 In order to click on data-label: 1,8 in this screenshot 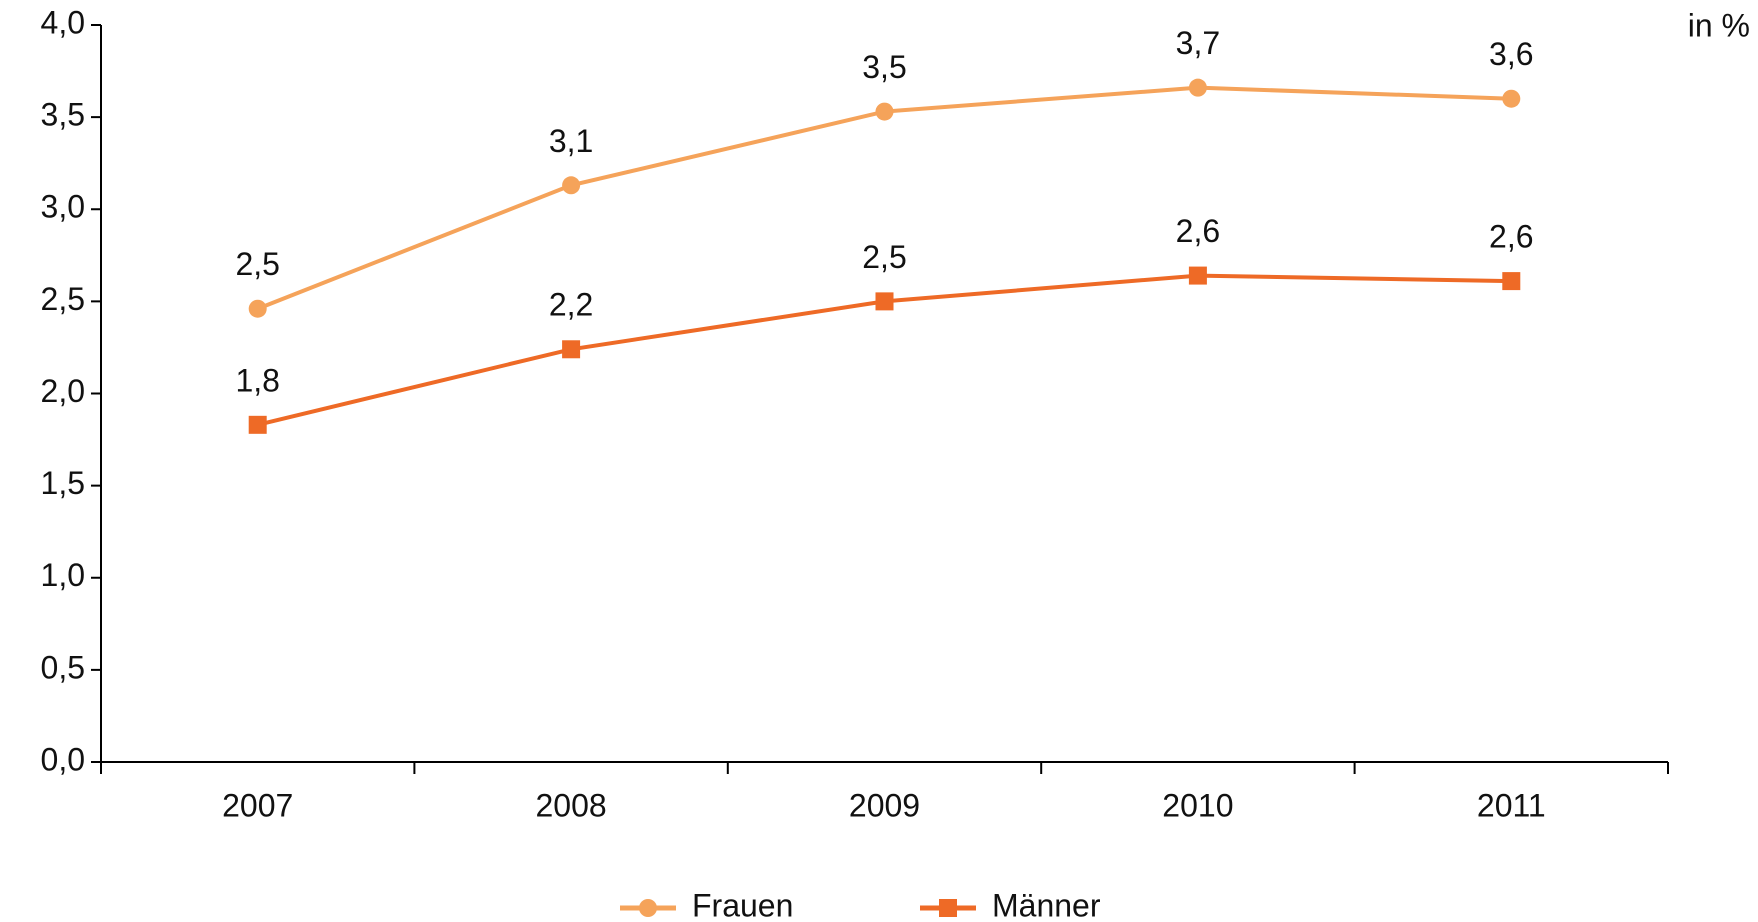, I will do `click(257, 380)`.